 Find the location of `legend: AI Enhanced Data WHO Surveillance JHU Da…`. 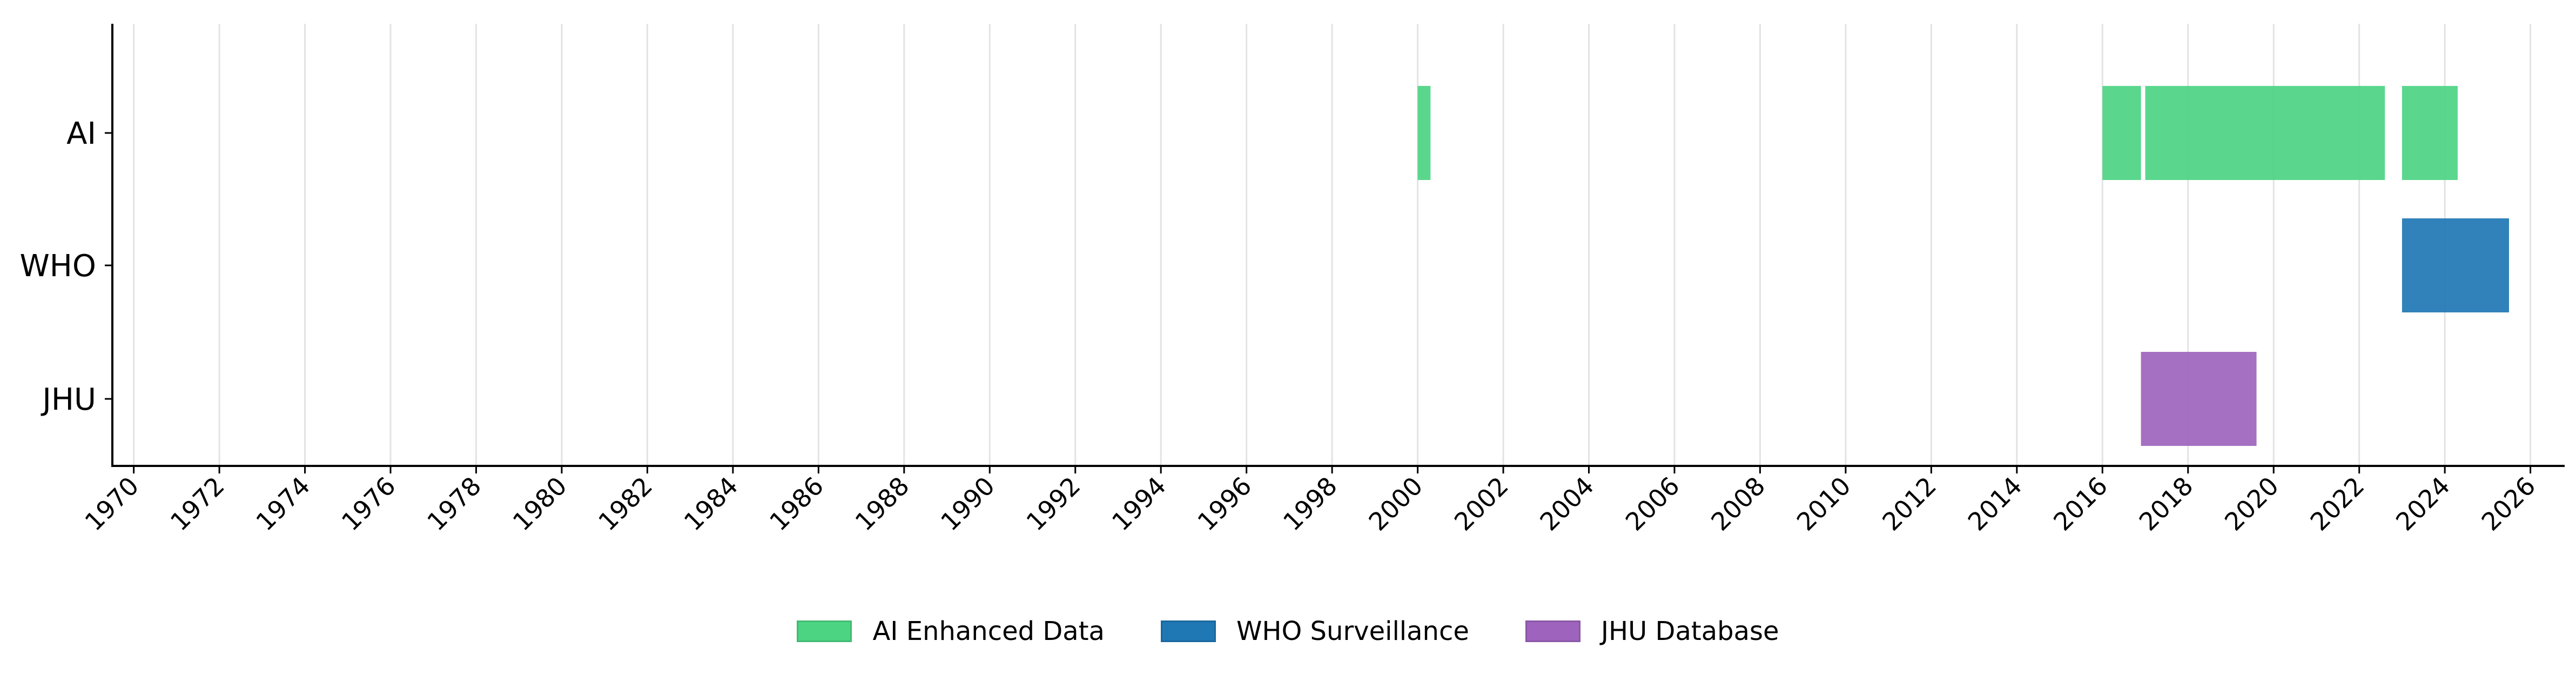

legend: AI Enhanced Data WHO Surveillance JHU Da… is located at coordinates (1288, 631).